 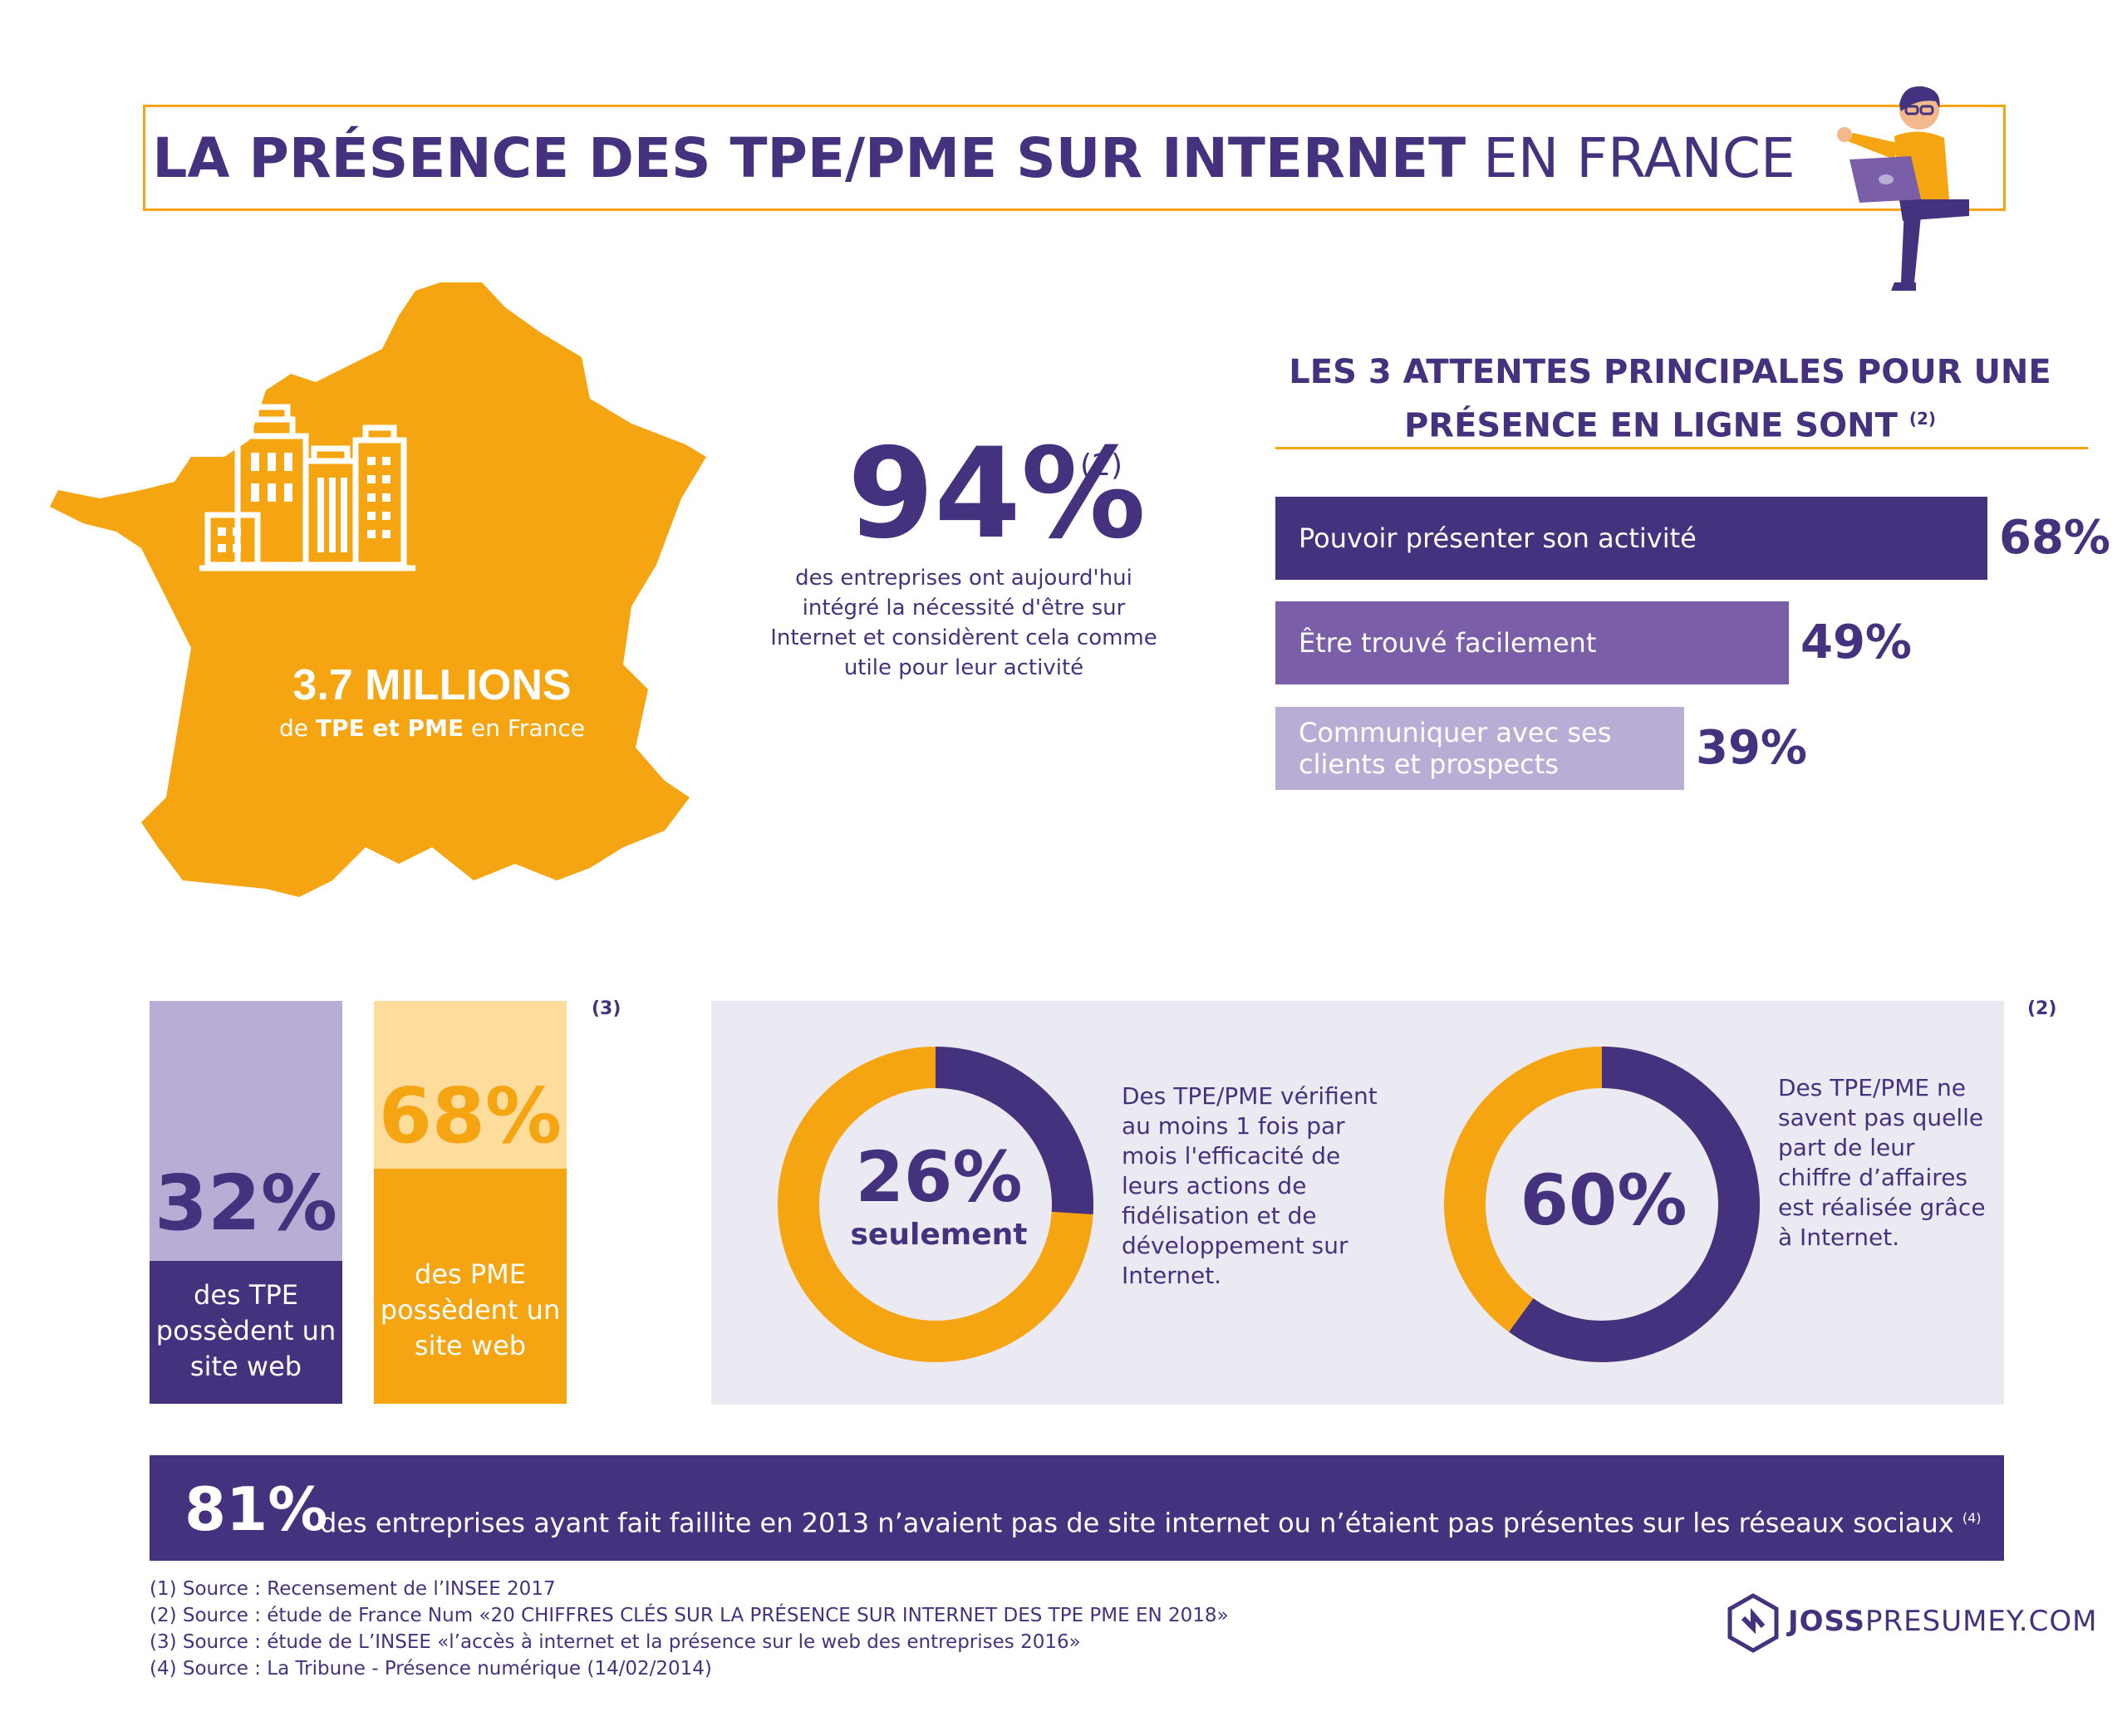 I want to click on banner-value: 81%, so click(x=256, y=1509).